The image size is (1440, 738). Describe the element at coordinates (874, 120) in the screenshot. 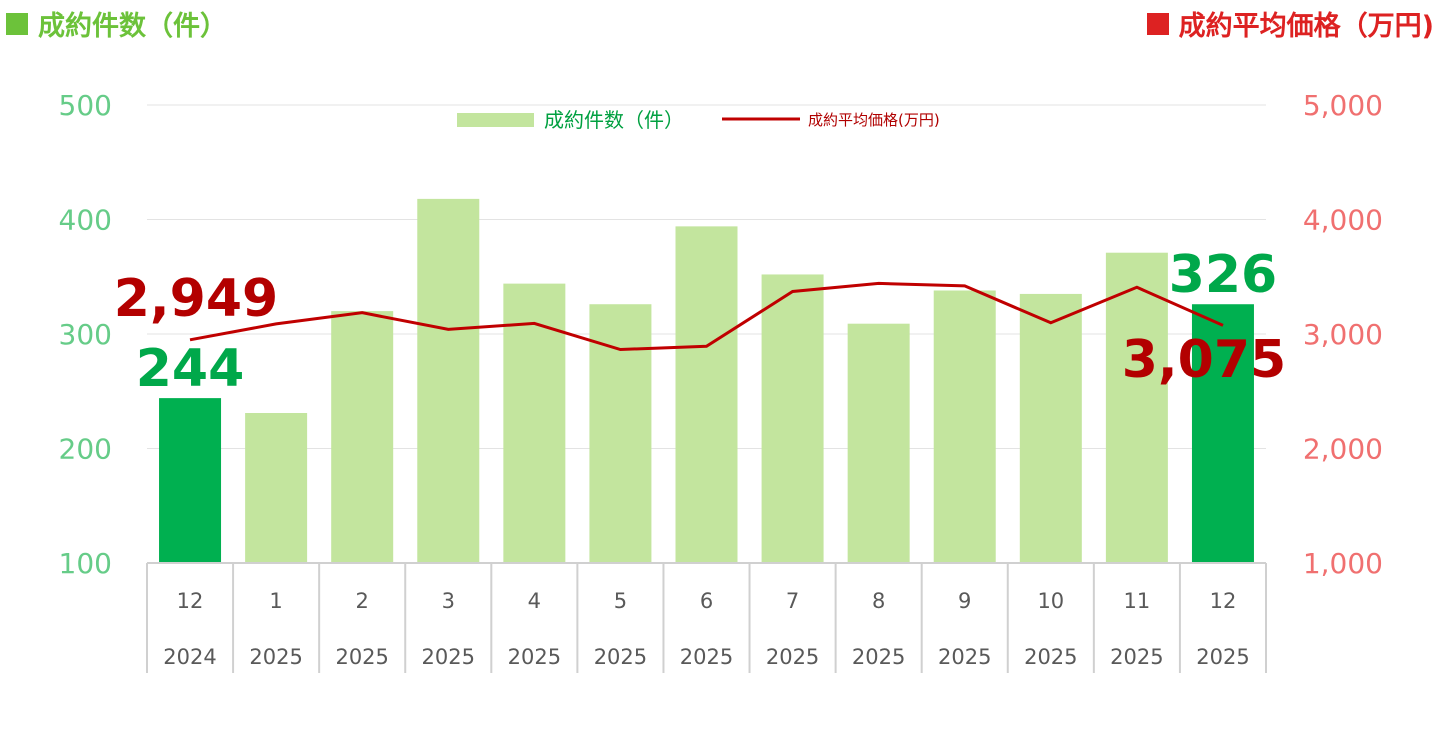

I see `legend-line-label: 成約平均価格(万円)` at that location.